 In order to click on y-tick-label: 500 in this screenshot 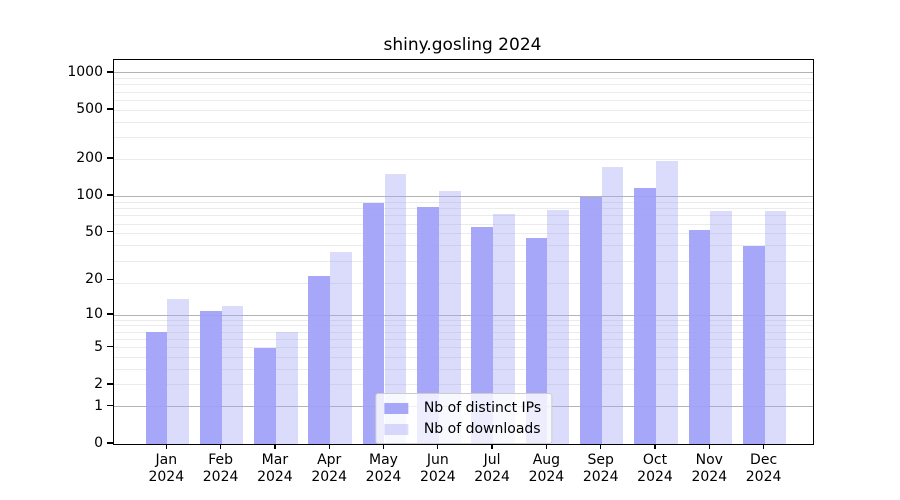, I will do `click(89, 109)`.